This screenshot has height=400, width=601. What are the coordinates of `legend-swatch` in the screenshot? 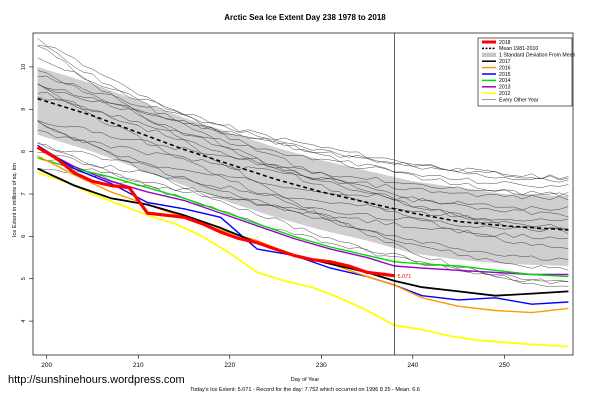 It's located at (489, 54).